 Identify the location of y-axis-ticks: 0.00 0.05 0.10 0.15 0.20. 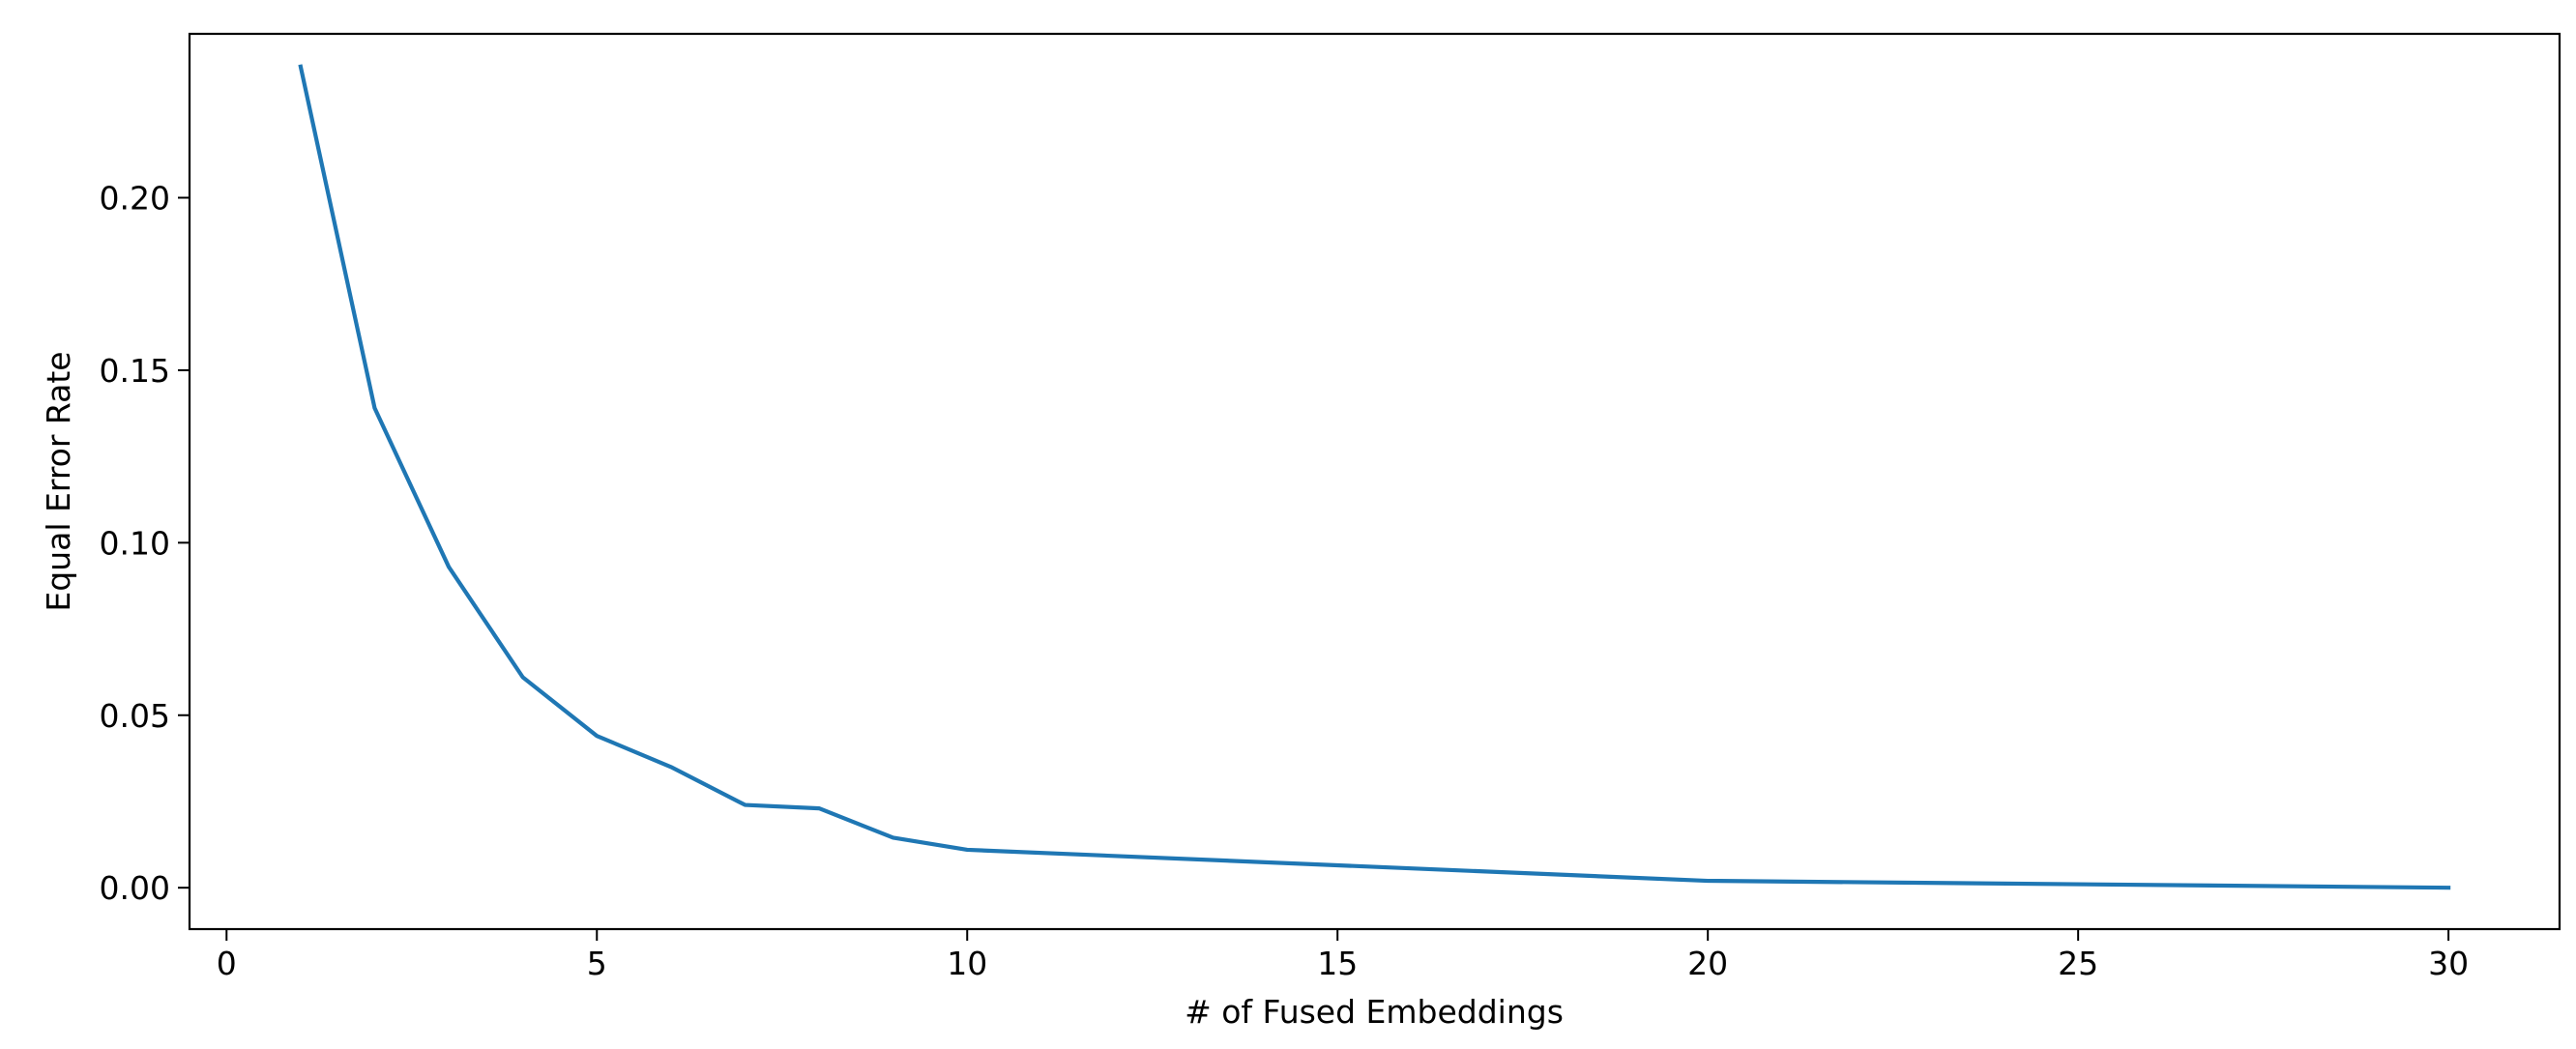
(145, 543).